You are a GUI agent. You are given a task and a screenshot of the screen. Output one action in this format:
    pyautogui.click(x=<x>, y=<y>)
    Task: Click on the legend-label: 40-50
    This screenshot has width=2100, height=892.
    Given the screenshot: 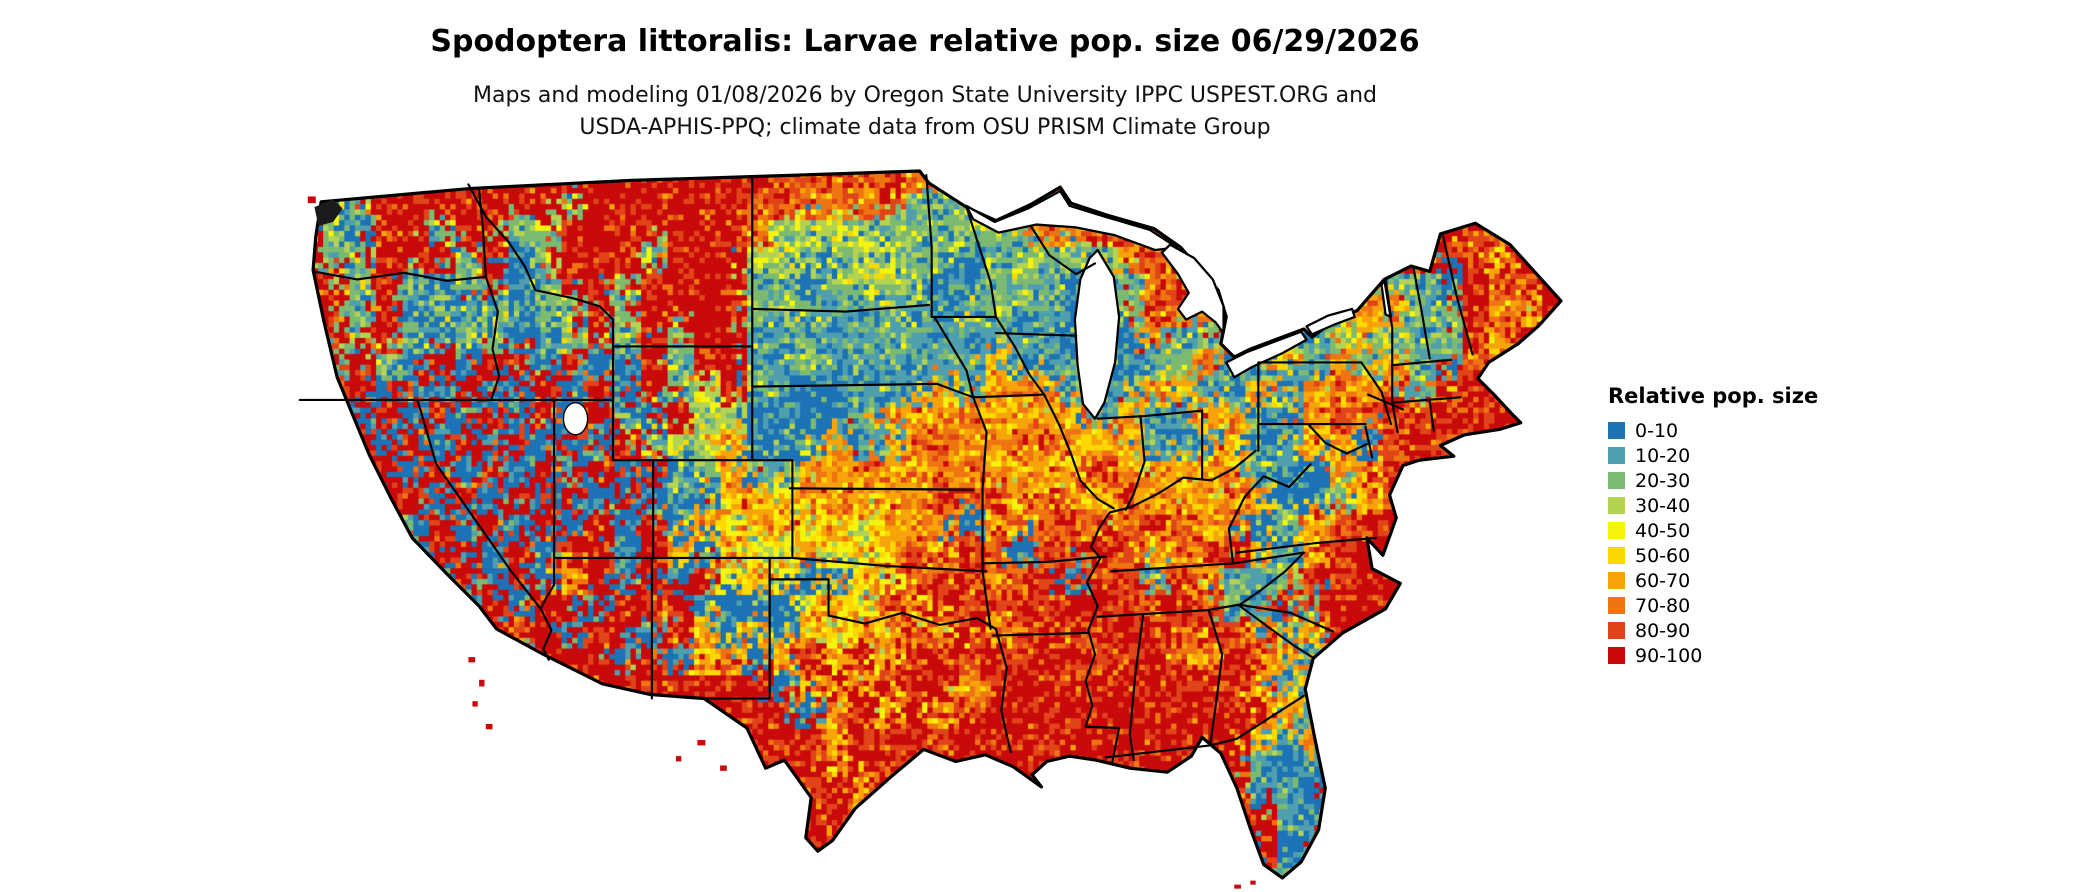 What is the action you would take?
    pyautogui.click(x=1663, y=530)
    